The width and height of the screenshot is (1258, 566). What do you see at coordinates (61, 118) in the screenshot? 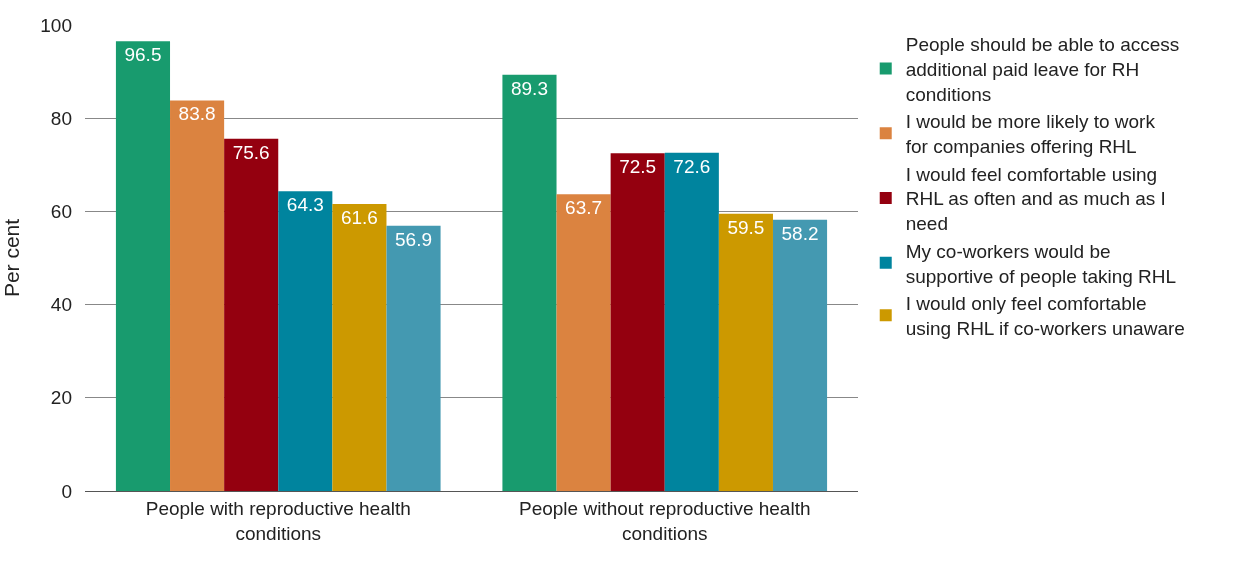
I see `y-tick-label: 80` at bounding box center [61, 118].